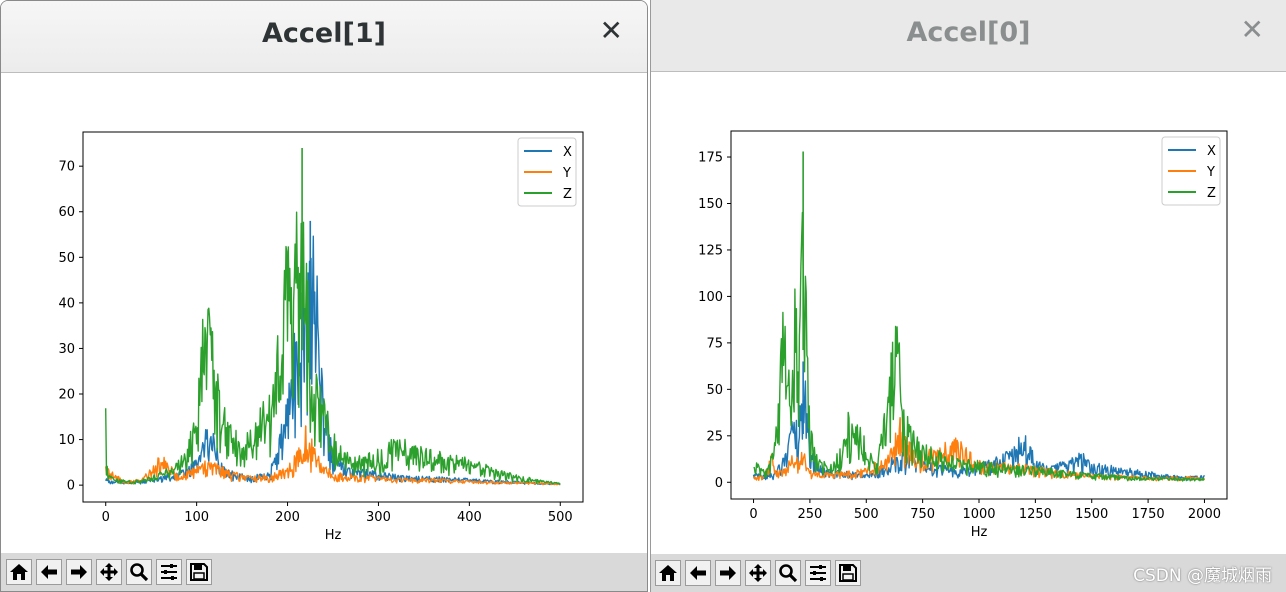  Describe the element at coordinates (968, 573) in the screenshot. I see `navigation-toolbar: CSDN @魔城烟雨` at that location.